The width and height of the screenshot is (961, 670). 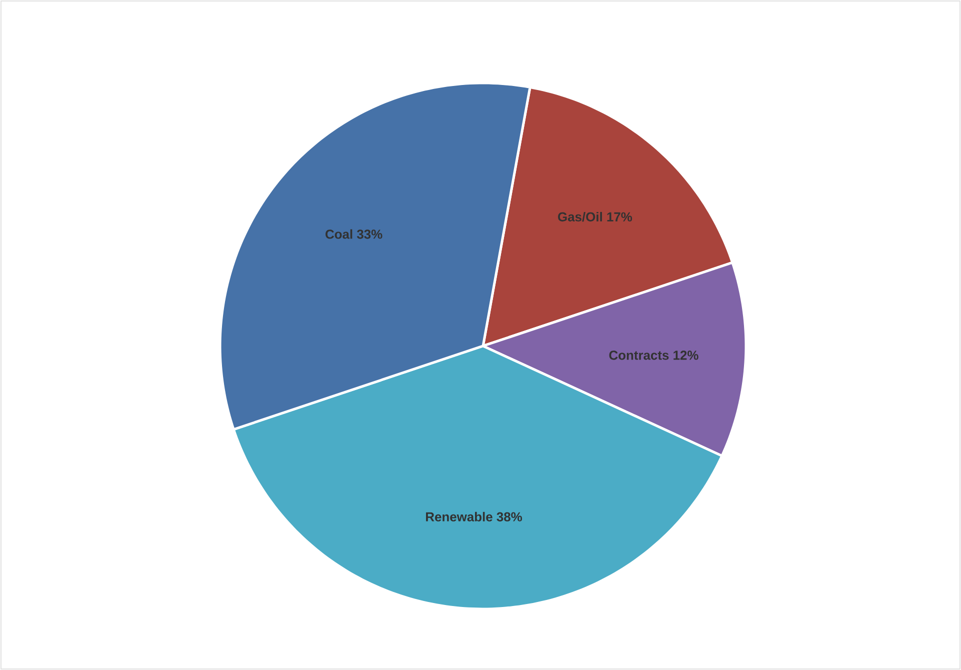 What do you see at coordinates (619, 217) in the screenshot?
I see `data-label: 17%` at bounding box center [619, 217].